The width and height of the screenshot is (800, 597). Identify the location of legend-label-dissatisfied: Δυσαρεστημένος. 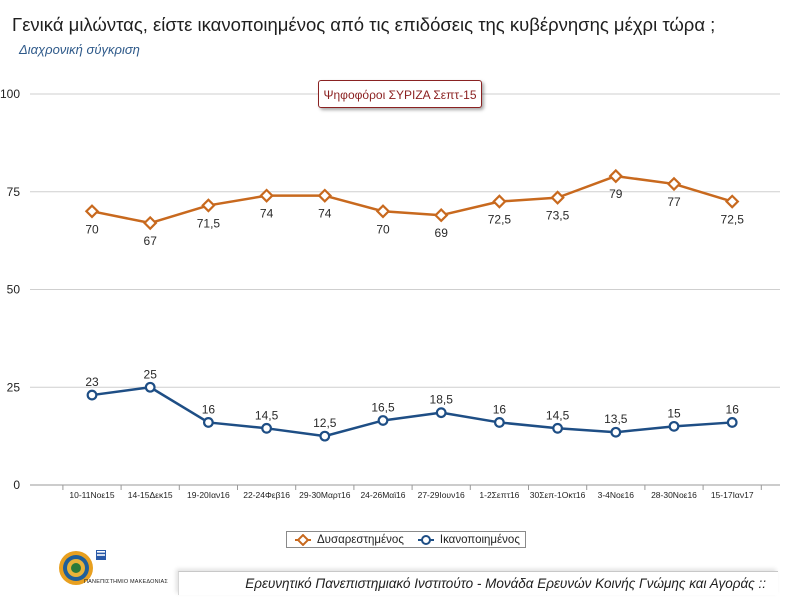
(360, 539).